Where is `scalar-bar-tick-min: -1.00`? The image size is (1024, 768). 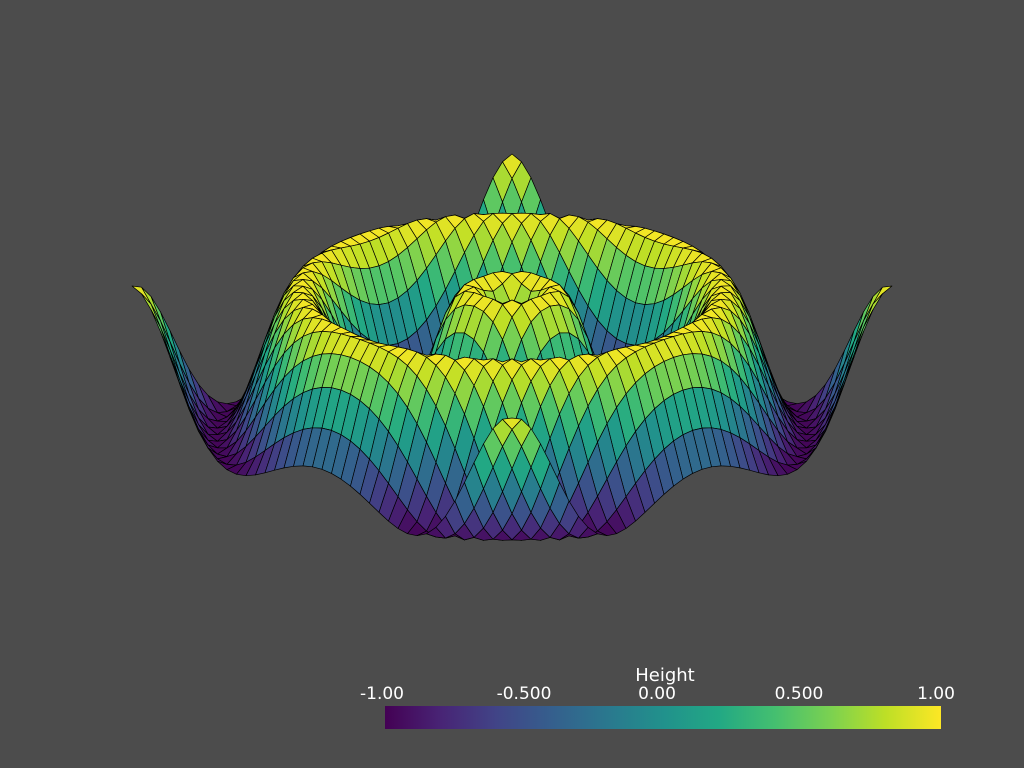
scalar-bar-tick-min: -1.00 is located at coordinates (382, 694).